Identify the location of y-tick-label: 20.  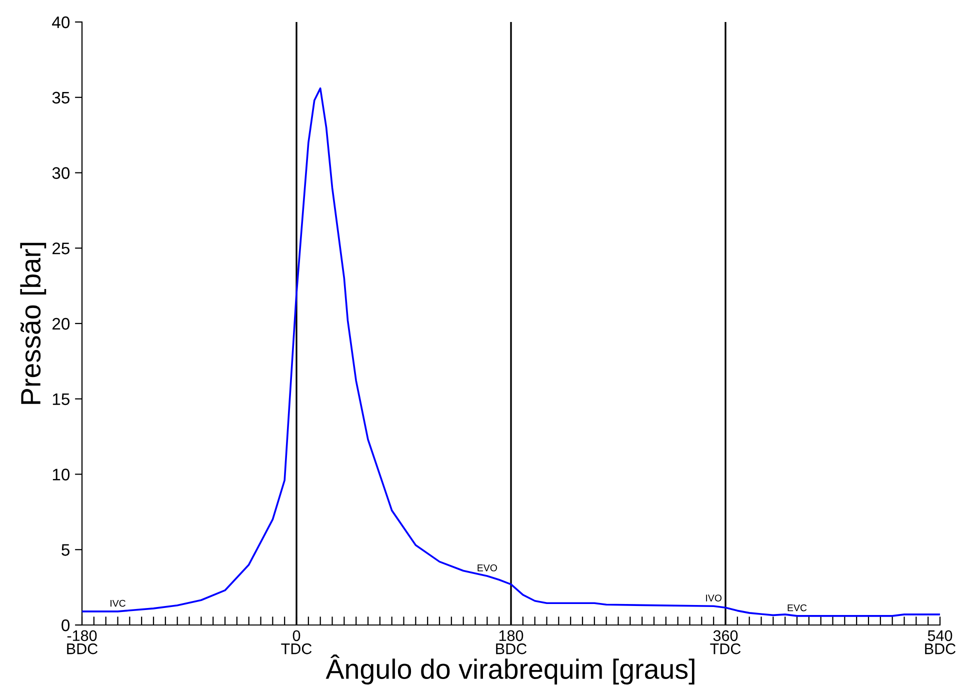
(61, 324).